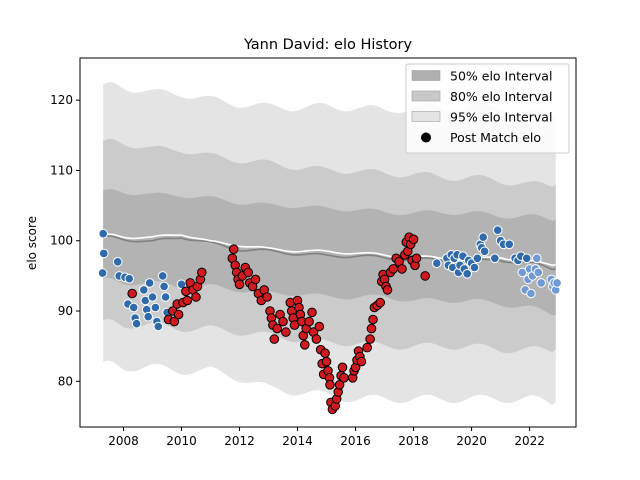 The width and height of the screenshot is (640, 480). I want to click on x-tick-label: 2014, so click(297, 441).